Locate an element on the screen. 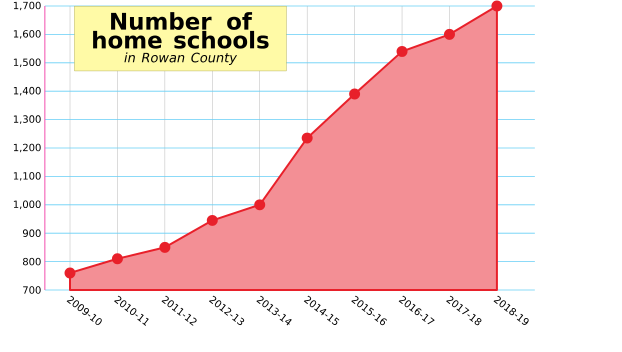  y-tick-label: 1,300 is located at coordinates (27, 119).